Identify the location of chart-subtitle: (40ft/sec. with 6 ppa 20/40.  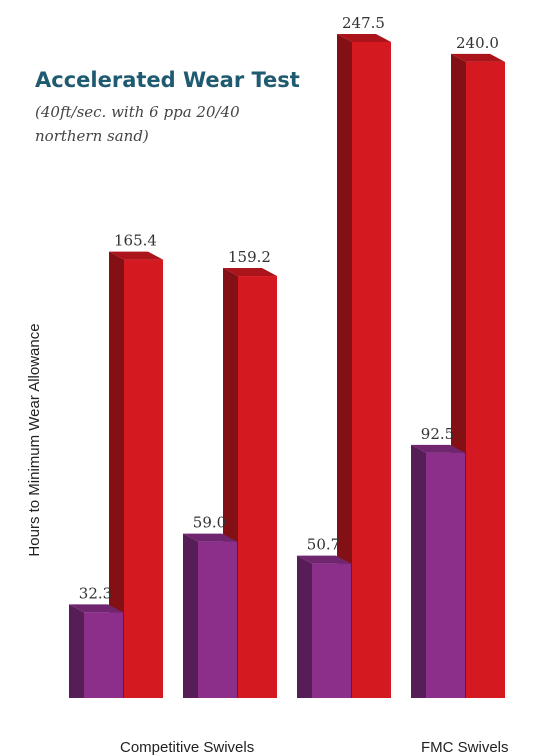
(137, 112).